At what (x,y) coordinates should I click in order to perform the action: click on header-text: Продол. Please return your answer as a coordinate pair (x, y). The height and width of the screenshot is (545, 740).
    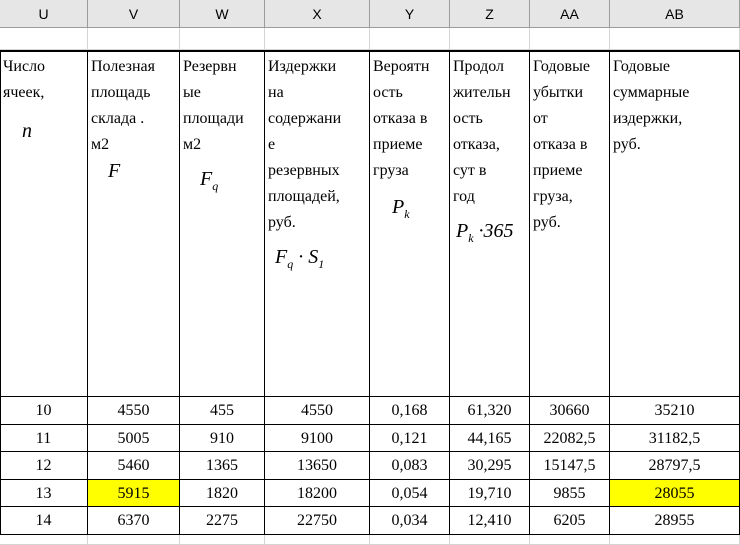
    Looking at the image, I should click on (479, 66).